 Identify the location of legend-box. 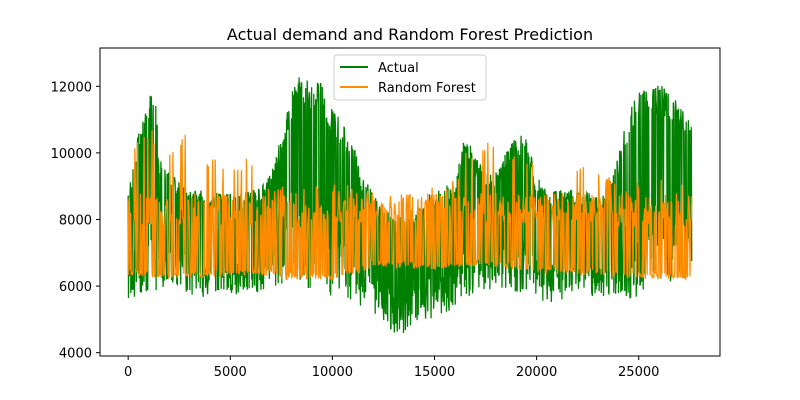
(410, 77).